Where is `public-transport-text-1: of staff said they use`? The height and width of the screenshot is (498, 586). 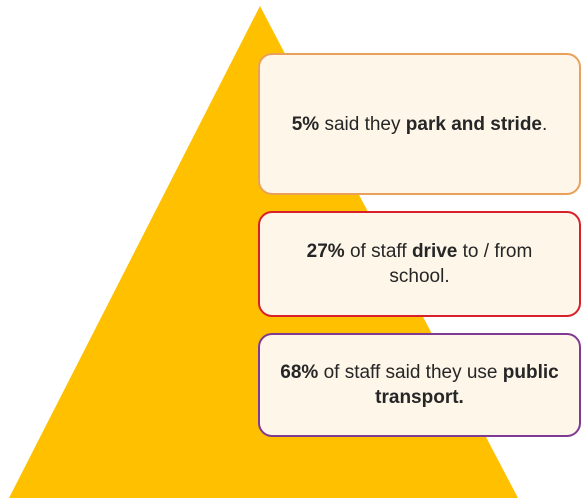 public-transport-text-1: of staff said they use is located at coordinates (410, 372).